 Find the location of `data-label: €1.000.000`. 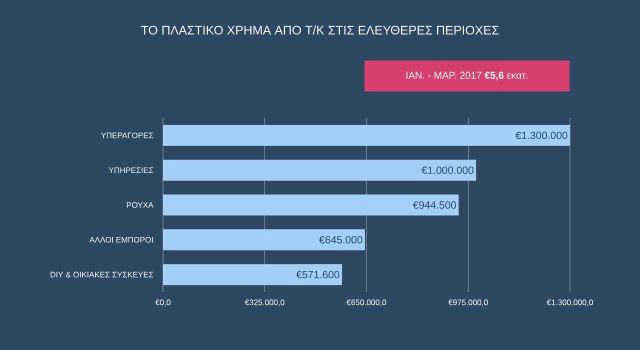

data-label: €1.000.000 is located at coordinates (448, 170).